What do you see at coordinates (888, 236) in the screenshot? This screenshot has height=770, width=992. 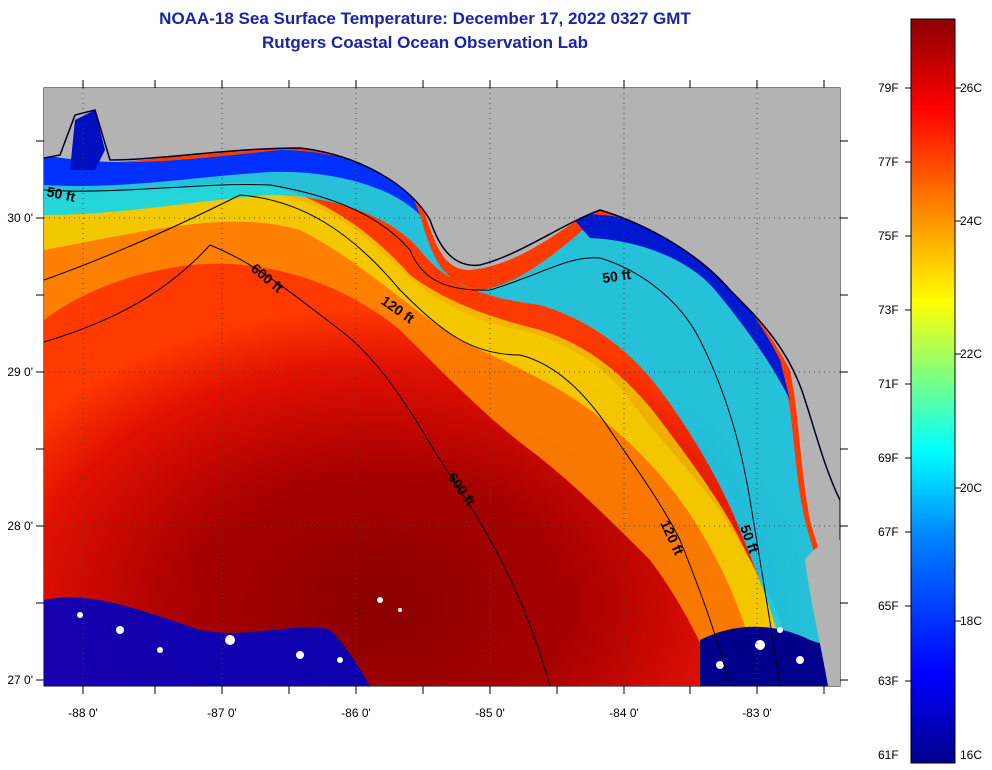 I see `colorbar-f-label: 75F` at bounding box center [888, 236].